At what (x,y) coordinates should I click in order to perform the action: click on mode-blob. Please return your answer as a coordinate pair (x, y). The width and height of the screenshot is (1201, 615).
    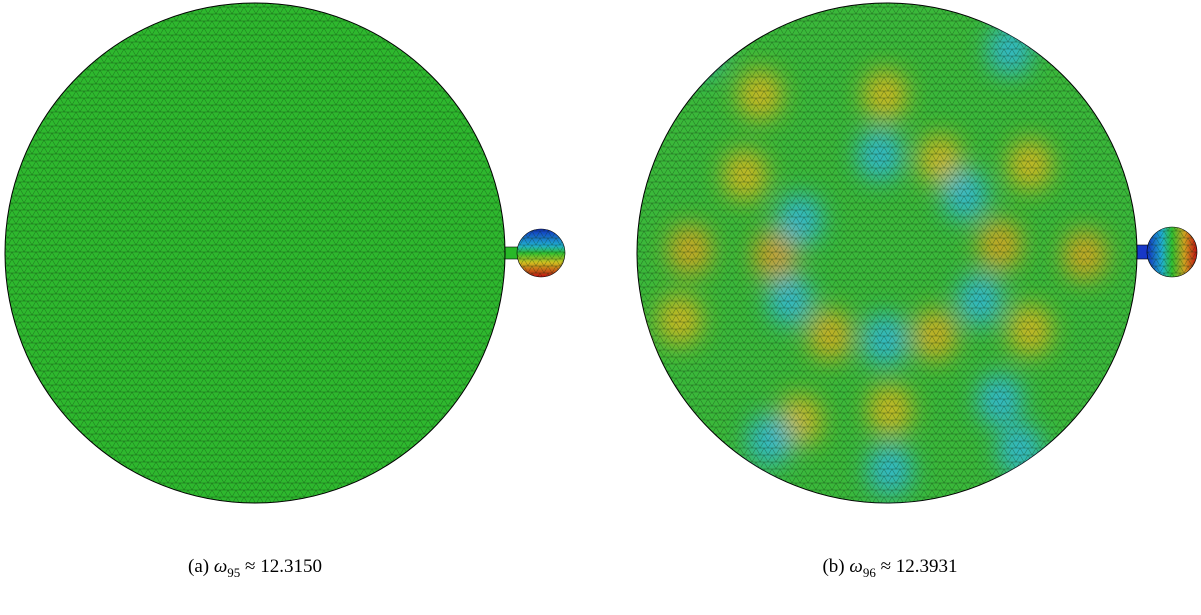
    Looking at the image, I should click on (700, 50).